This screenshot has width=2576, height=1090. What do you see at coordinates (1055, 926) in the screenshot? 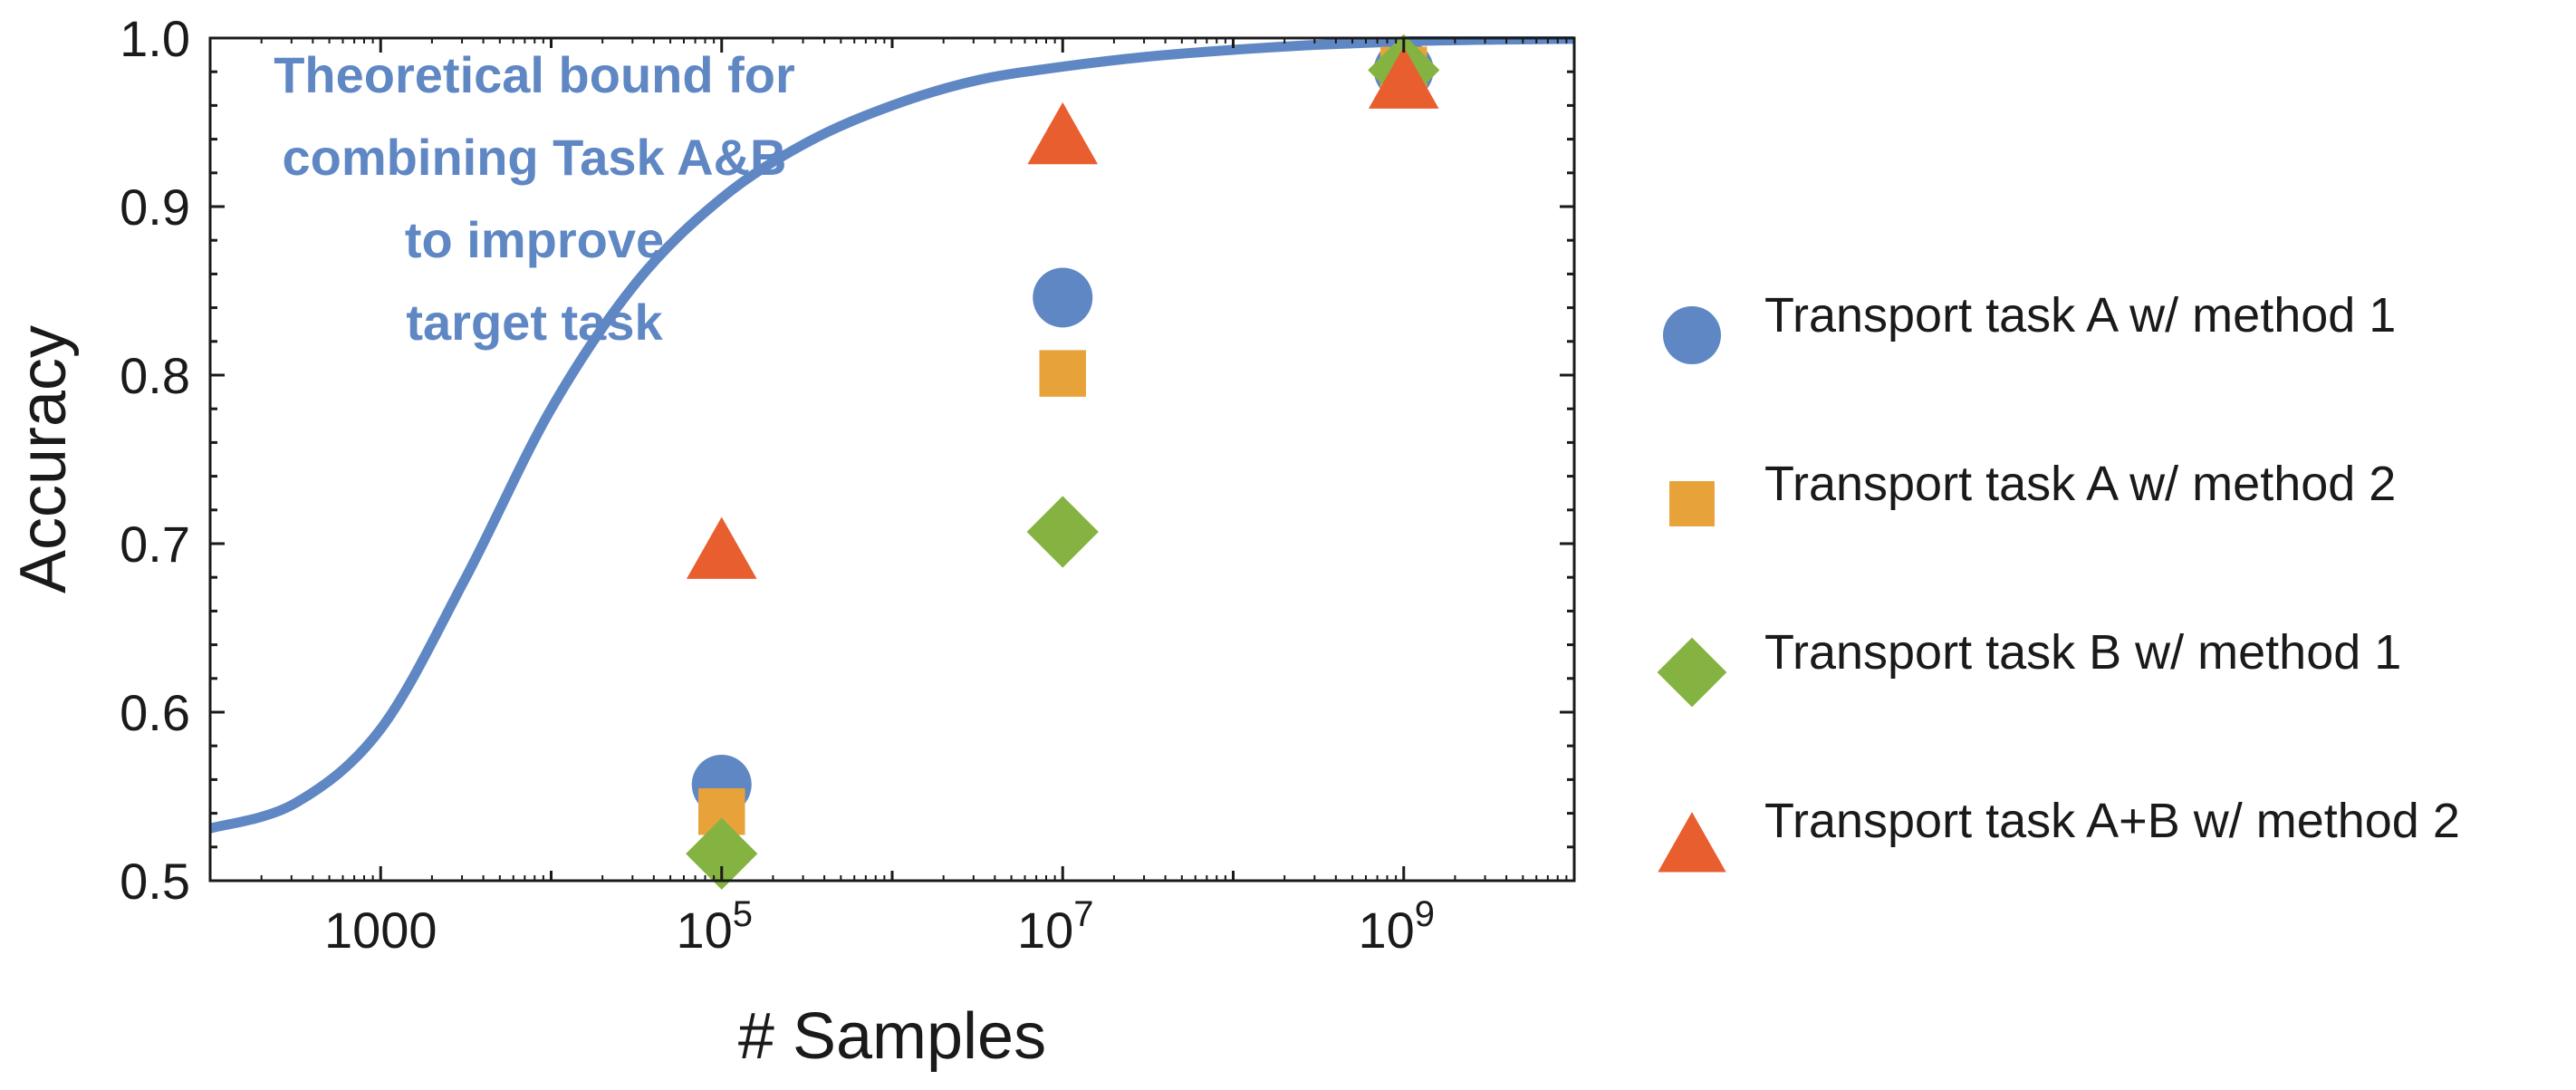
I see `x-tick-label: 10⁷` at bounding box center [1055, 926].